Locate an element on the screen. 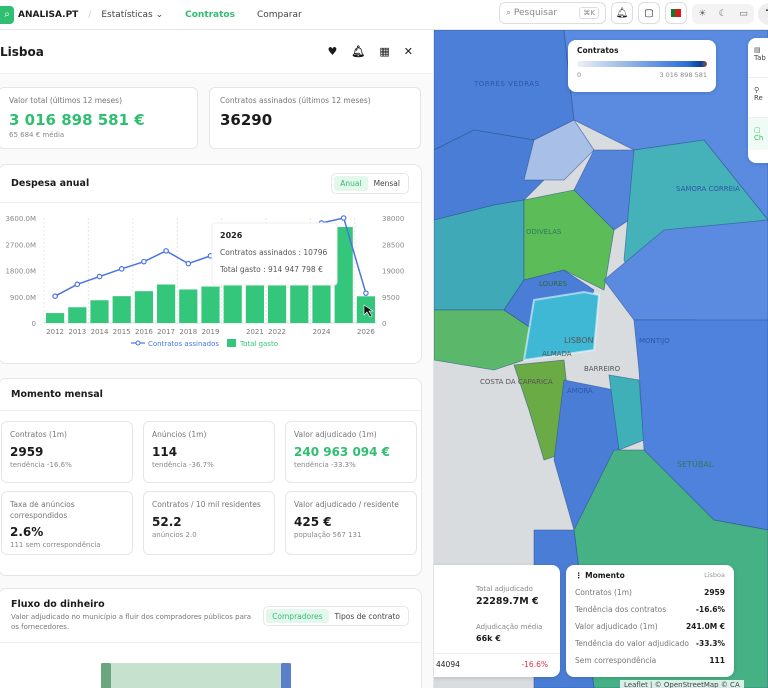 This screenshot has height=688, width=768. row-label: Valor adjudicado (1m) is located at coordinates (616, 626).